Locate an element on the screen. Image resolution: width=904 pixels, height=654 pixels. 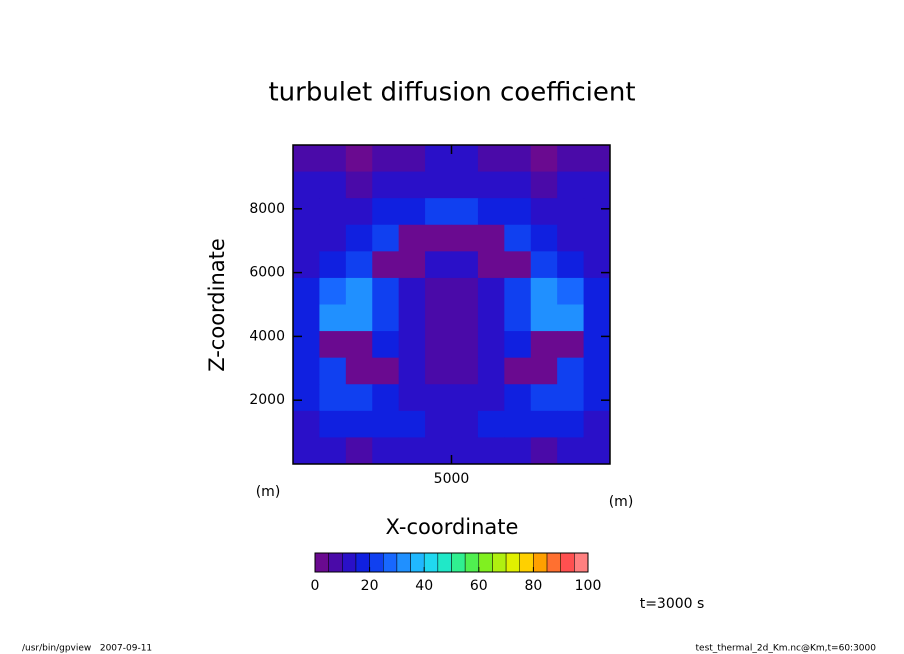
colorbar-tick-label: 0 is located at coordinates (315, 586).